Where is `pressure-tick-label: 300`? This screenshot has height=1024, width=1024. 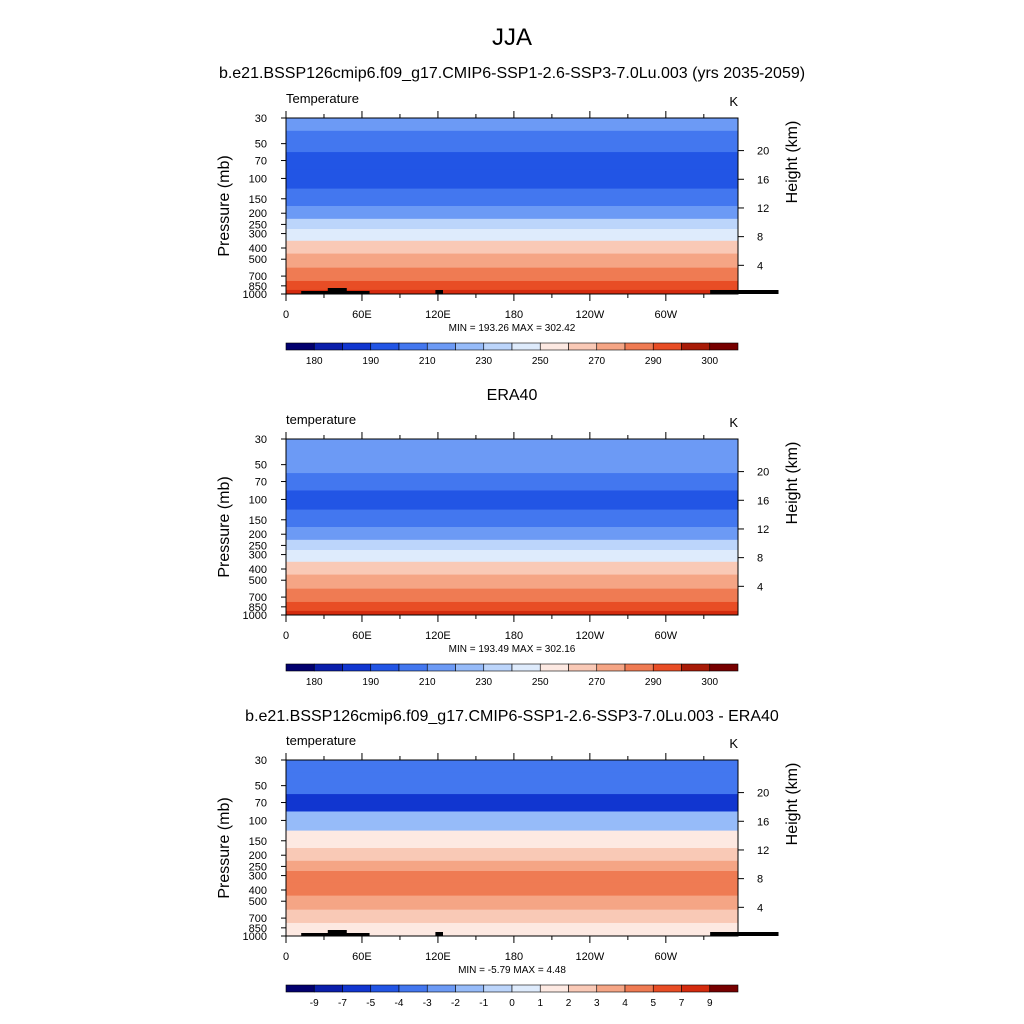 pressure-tick-label: 300 is located at coordinates (258, 235).